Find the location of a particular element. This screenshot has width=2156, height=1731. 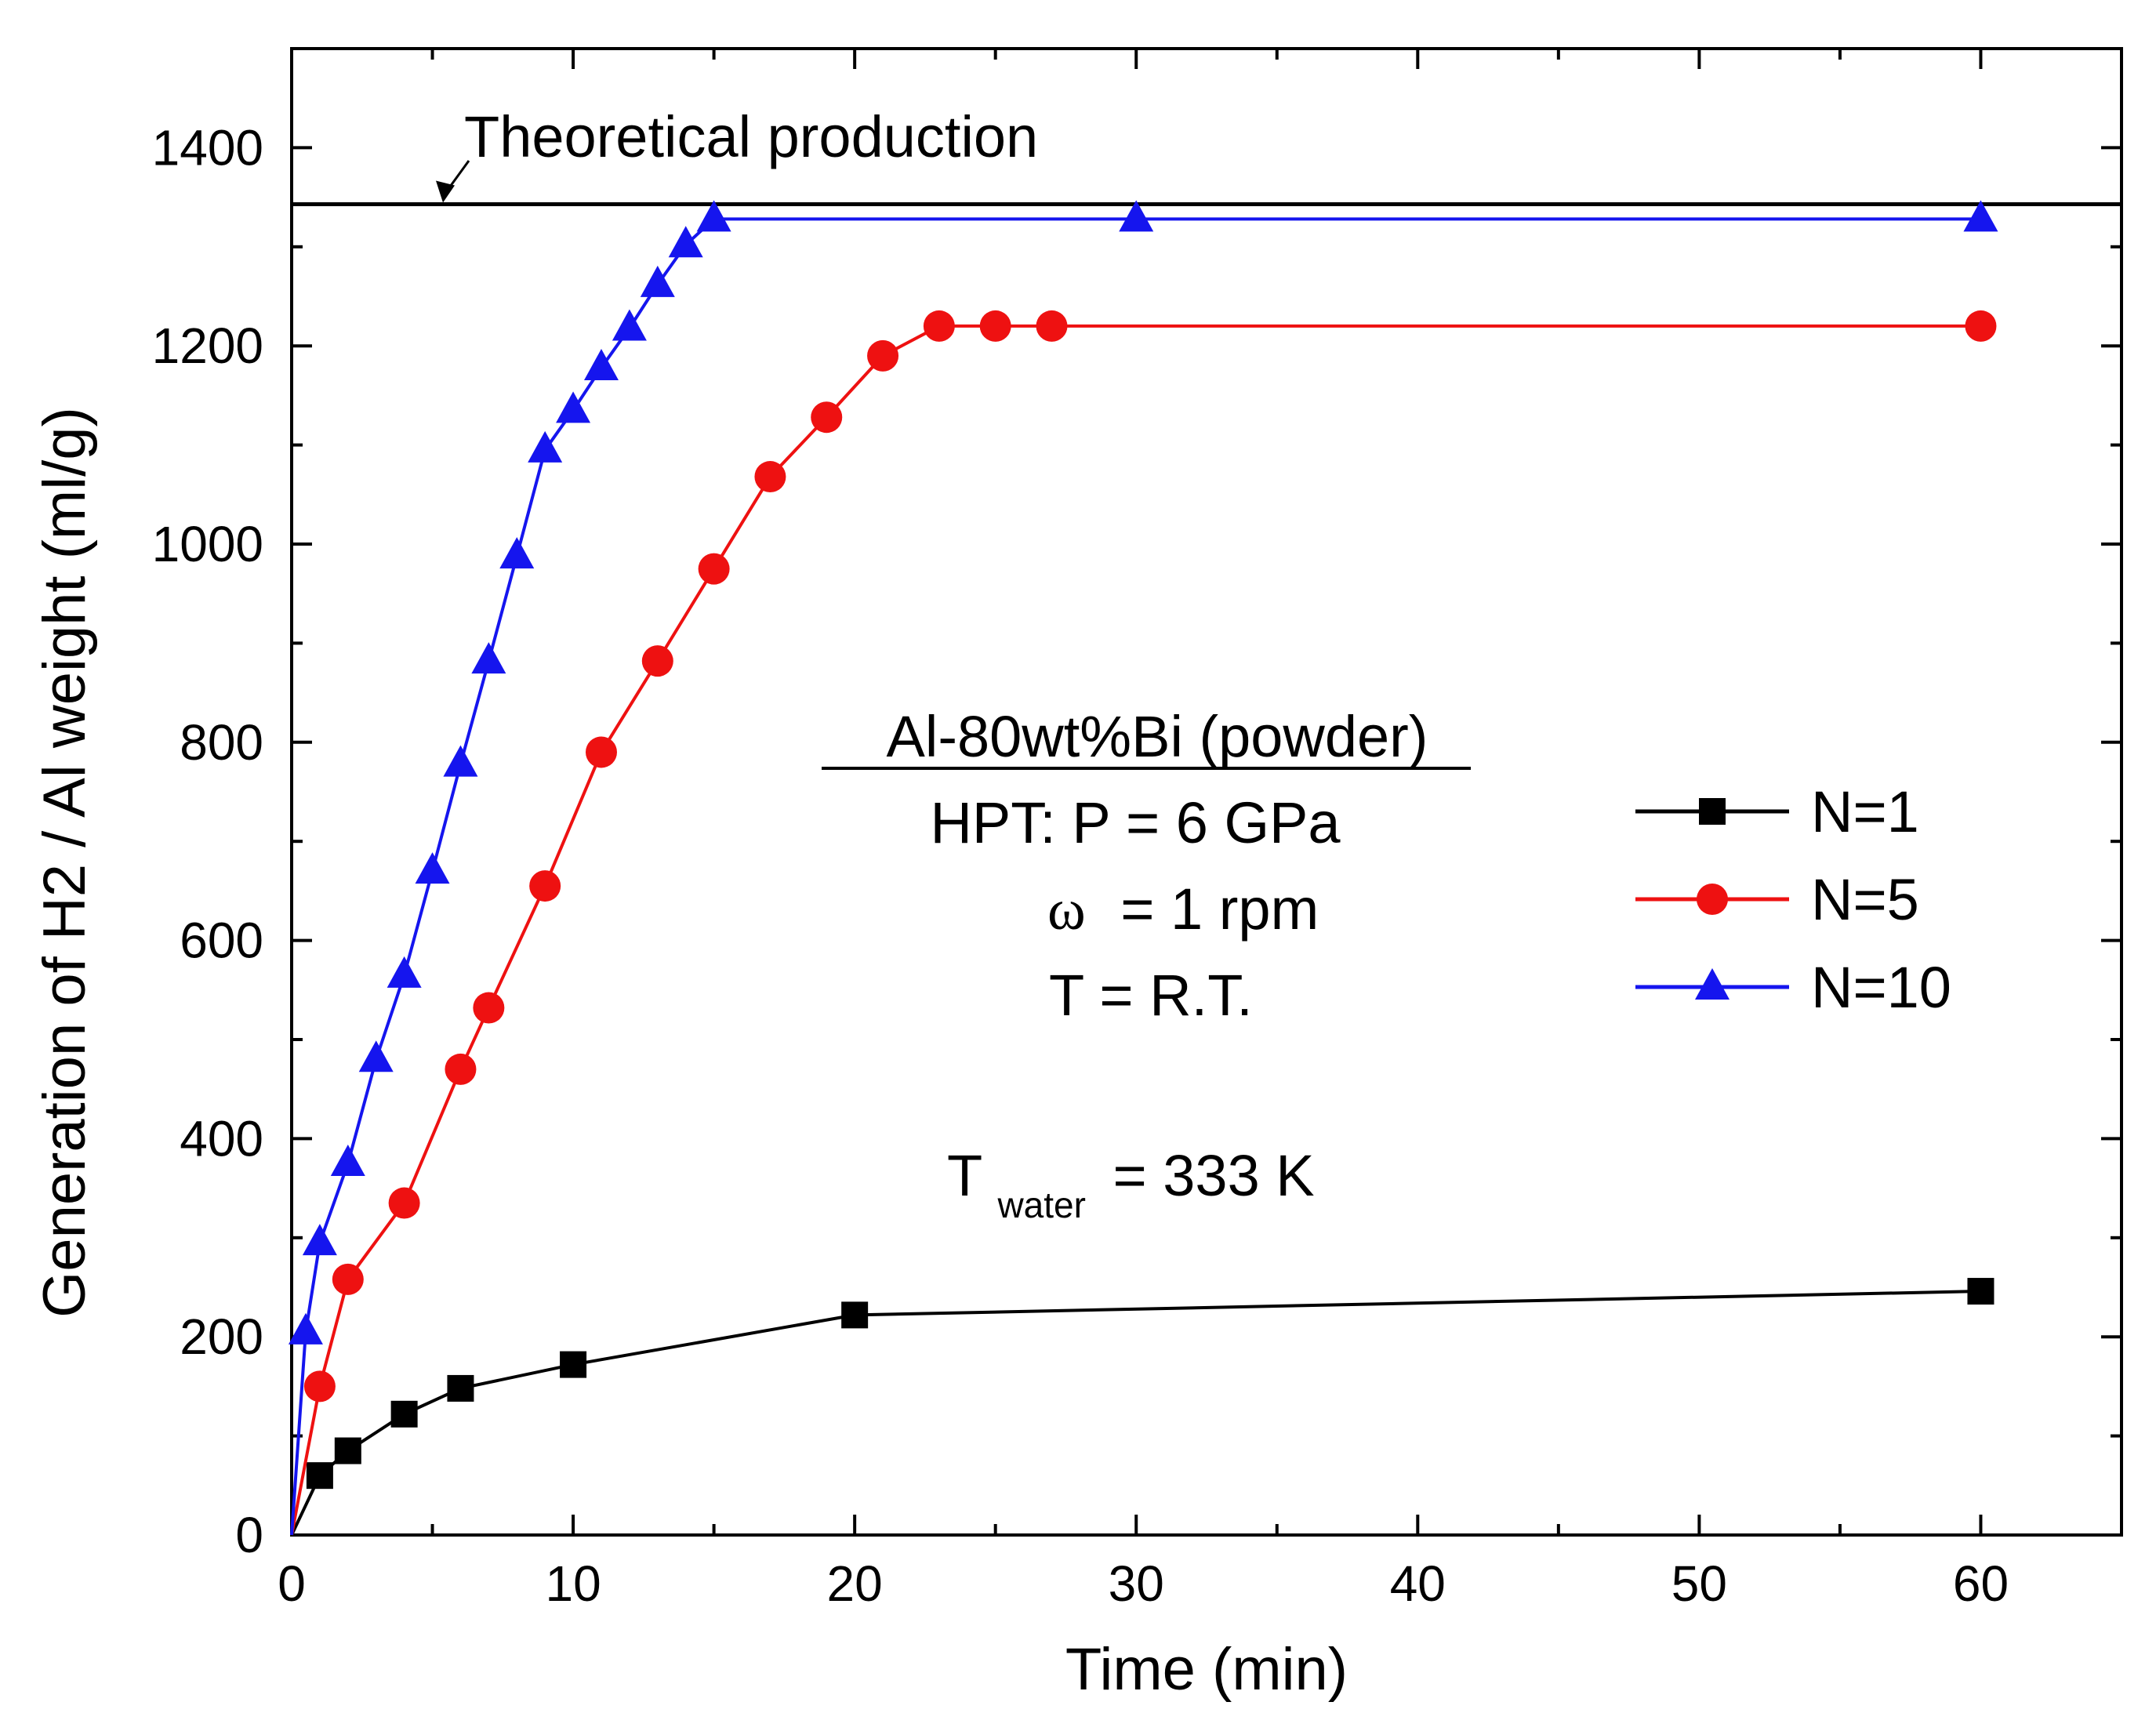

y-axis-title: Generation of H2 / Al weight (ml/g) is located at coordinates (64, 862).